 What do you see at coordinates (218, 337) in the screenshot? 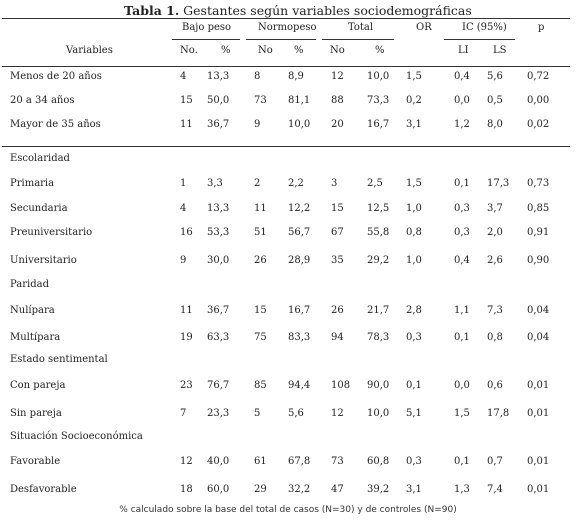
I see `table-cell: 63,3` at bounding box center [218, 337].